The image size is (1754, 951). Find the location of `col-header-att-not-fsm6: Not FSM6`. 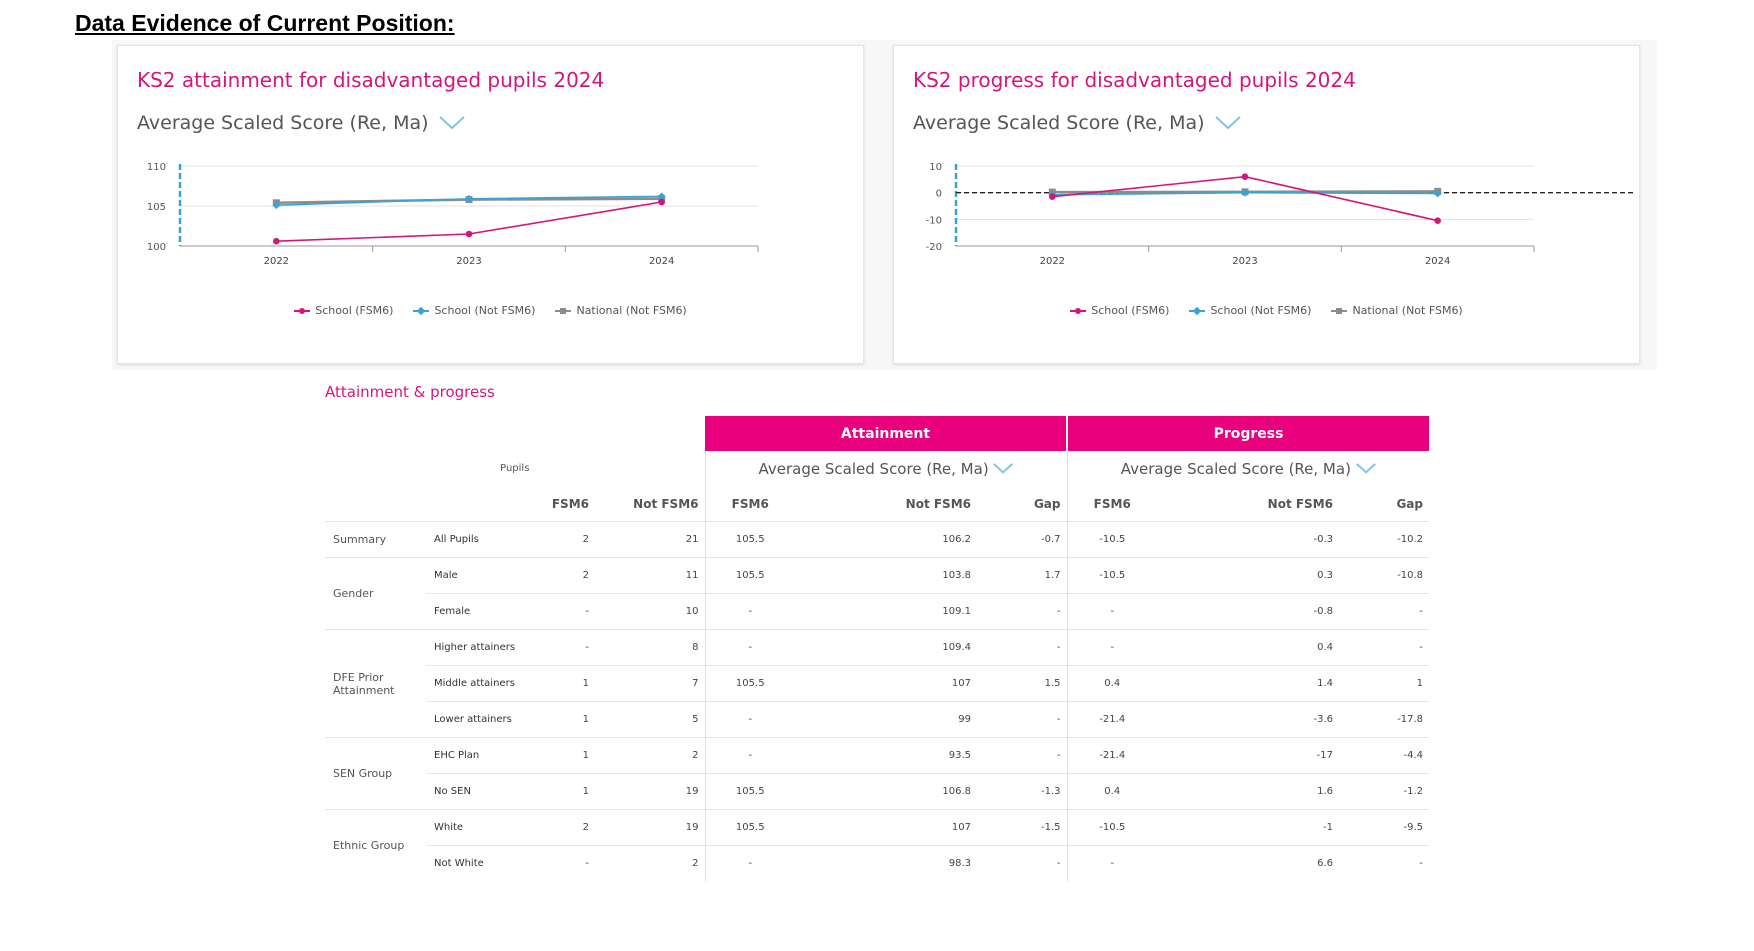

col-header-att-not-fsm6: Not FSM6 is located at coordinates (938, 503).